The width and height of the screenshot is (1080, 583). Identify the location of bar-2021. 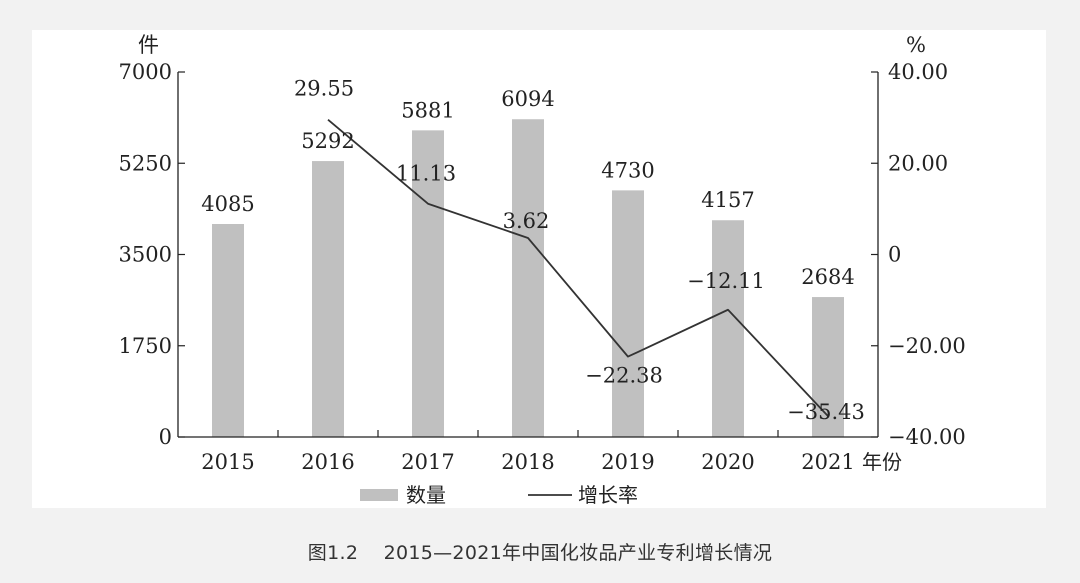
(828, 367).